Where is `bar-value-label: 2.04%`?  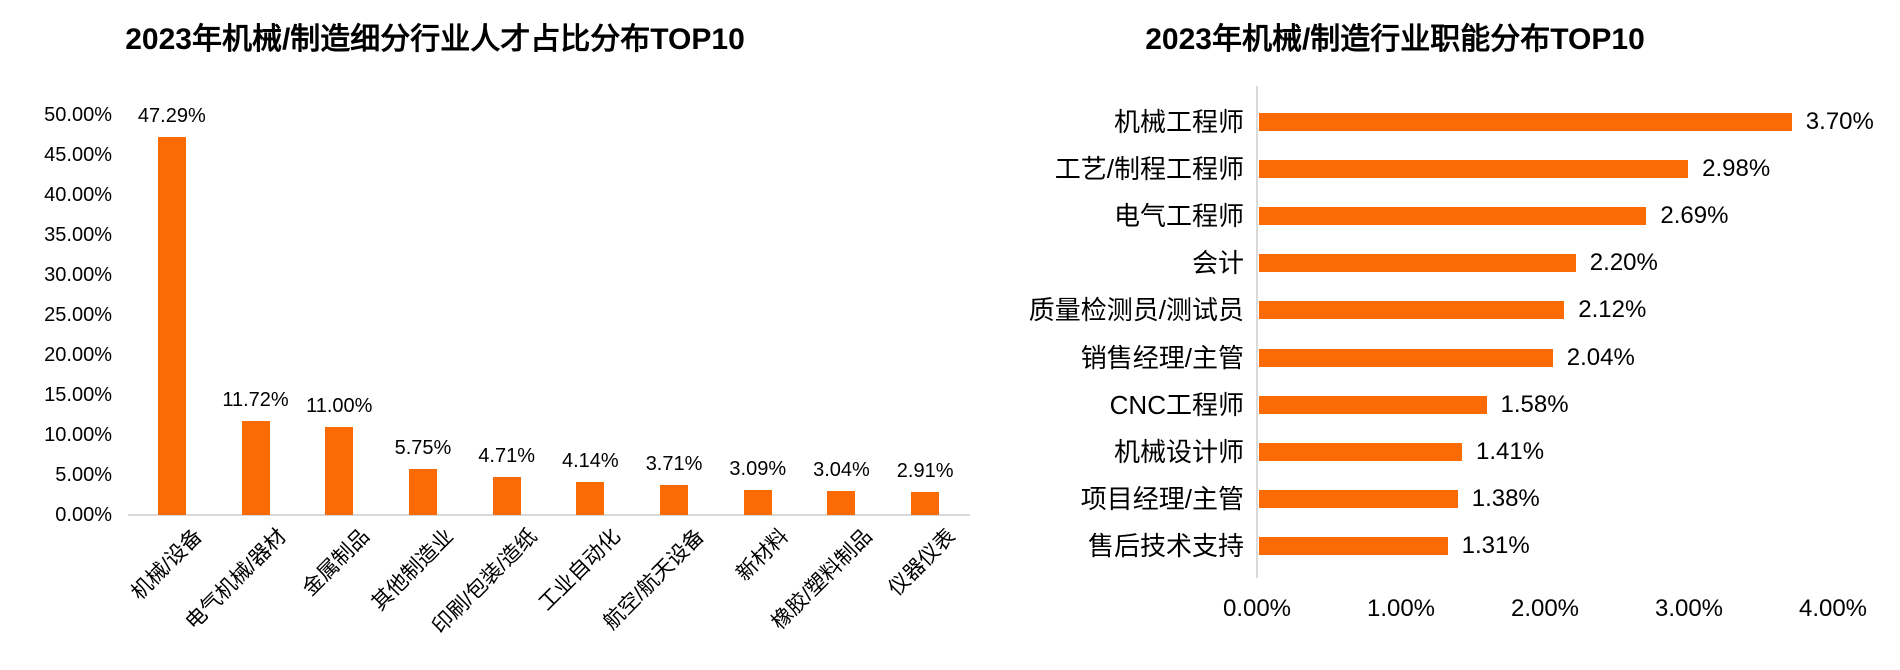 bar-value-label: 2.04% is located at coordinates (1600, 357).